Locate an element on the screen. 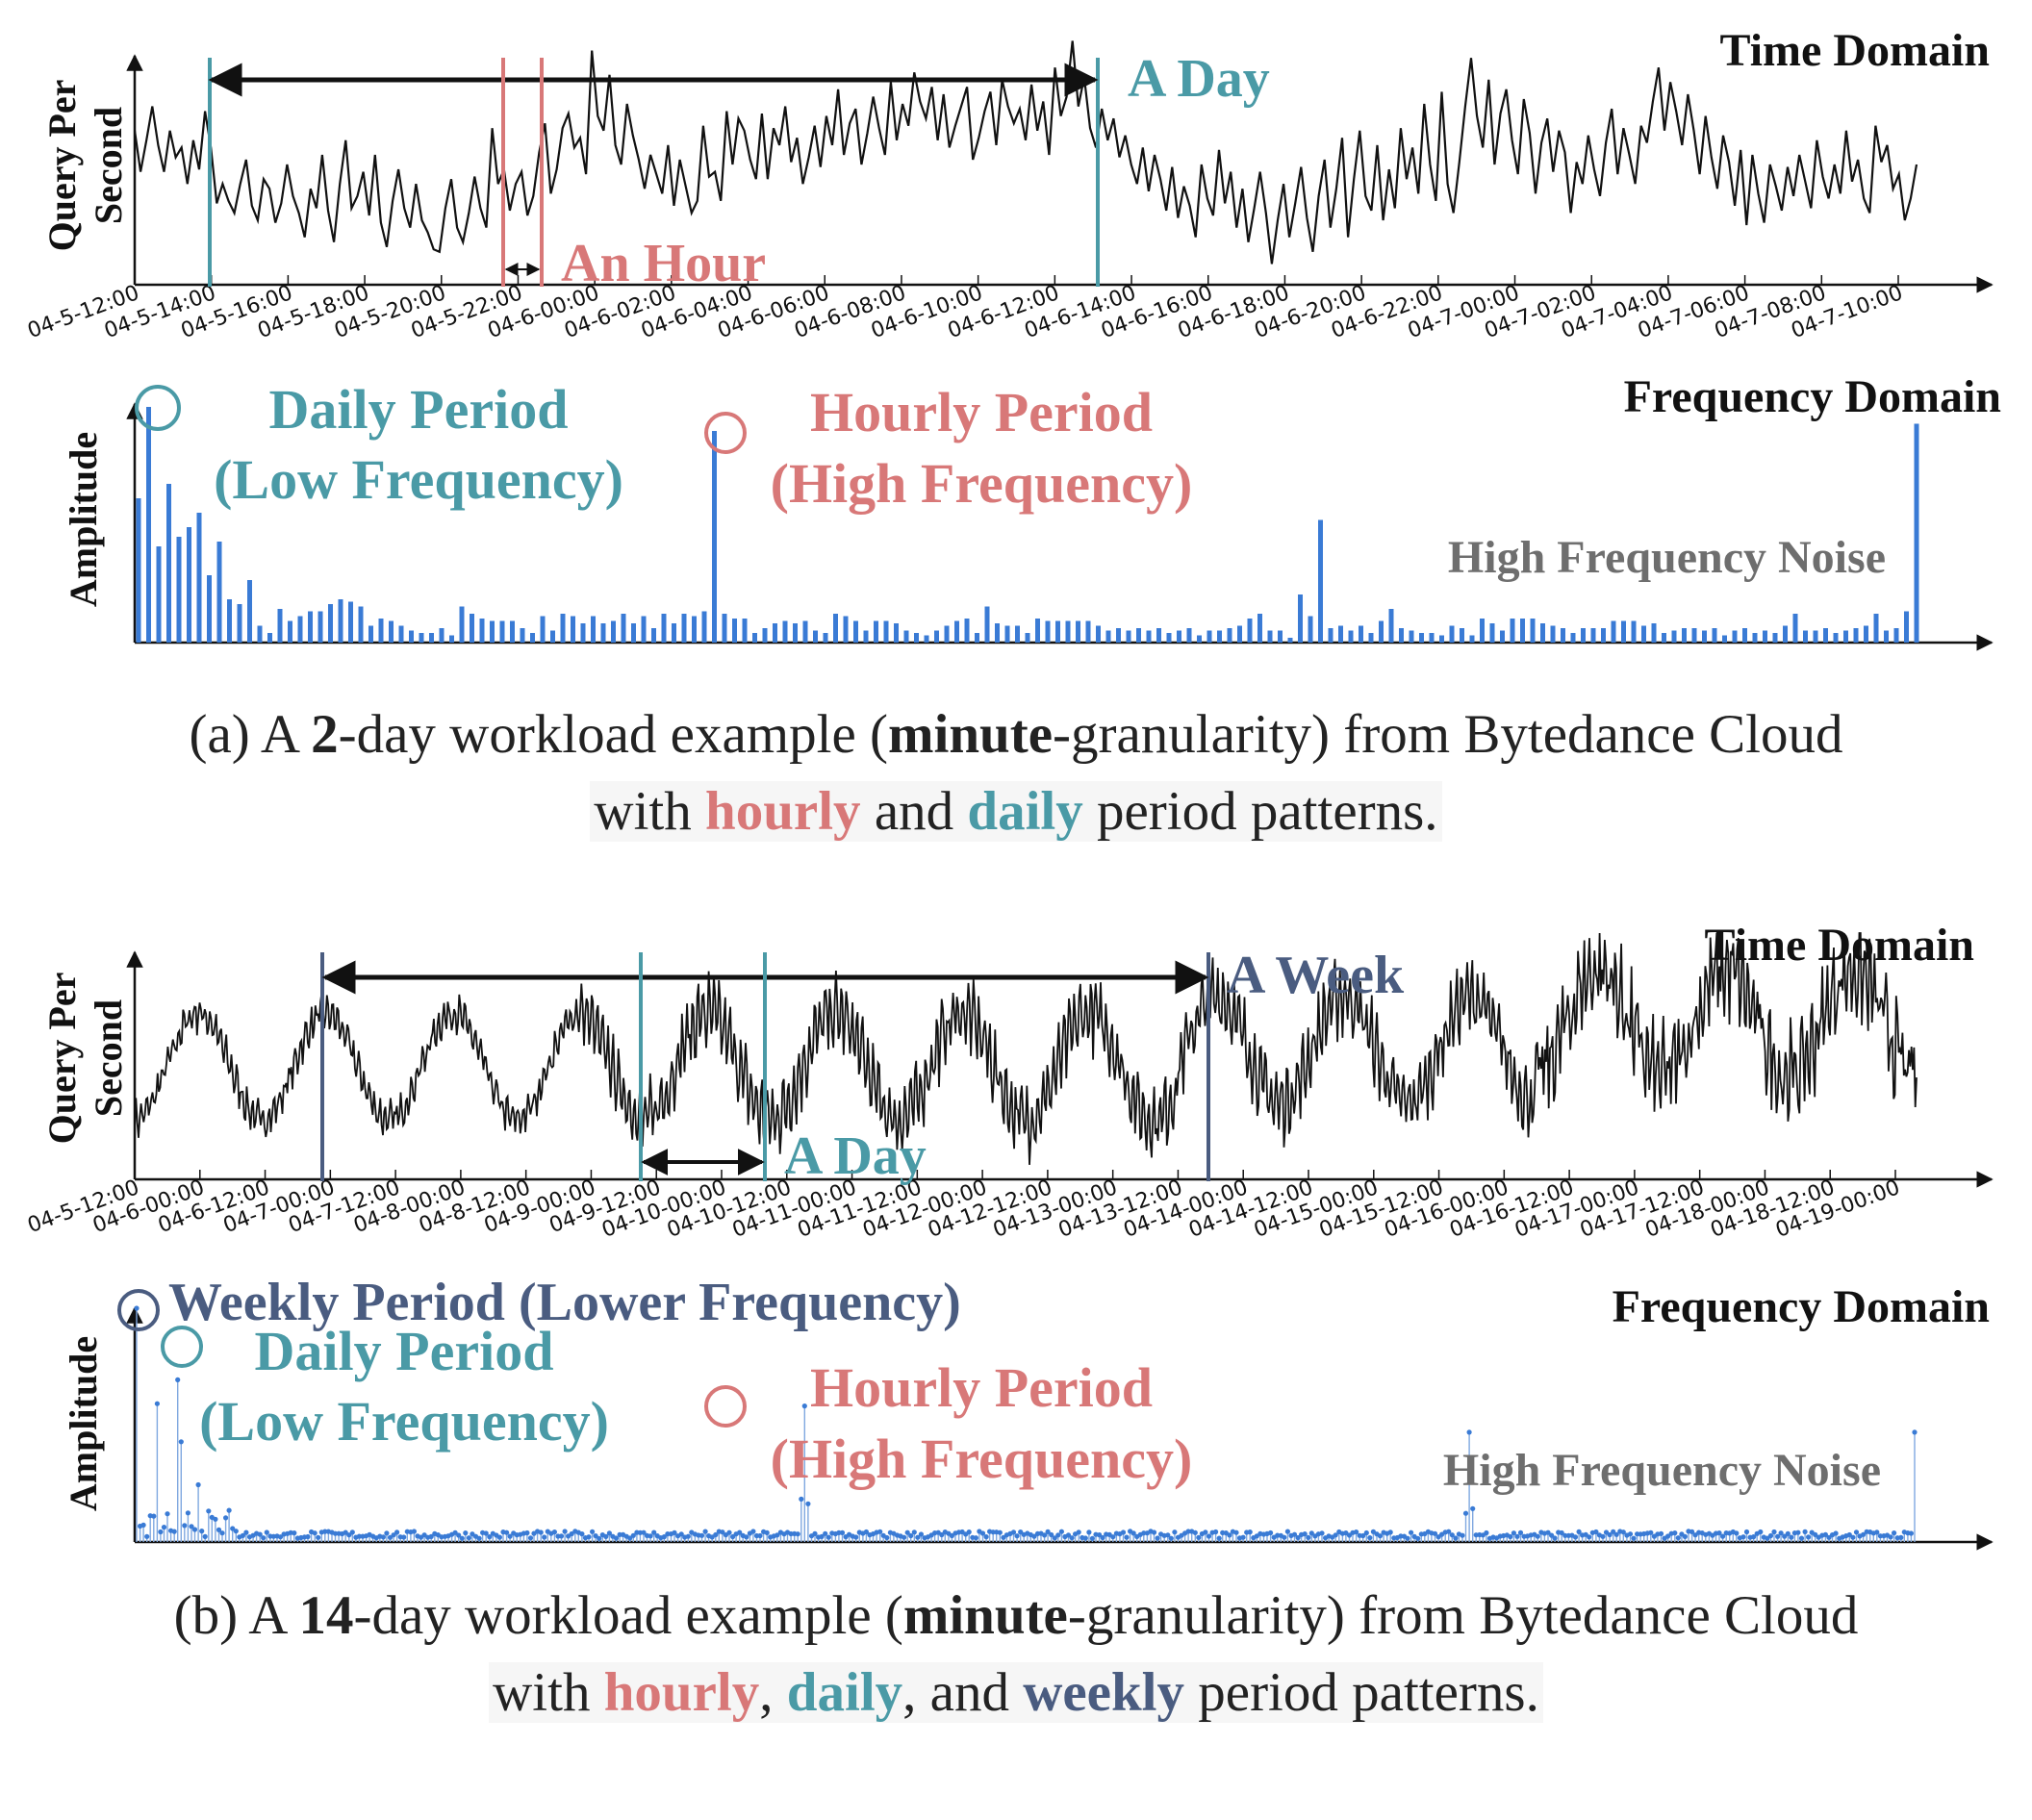 Image resolution: width=2032 pixels, height=1820 pixels. b-time-ylabel-1: Query Per is located at coordinates (62, 1059).